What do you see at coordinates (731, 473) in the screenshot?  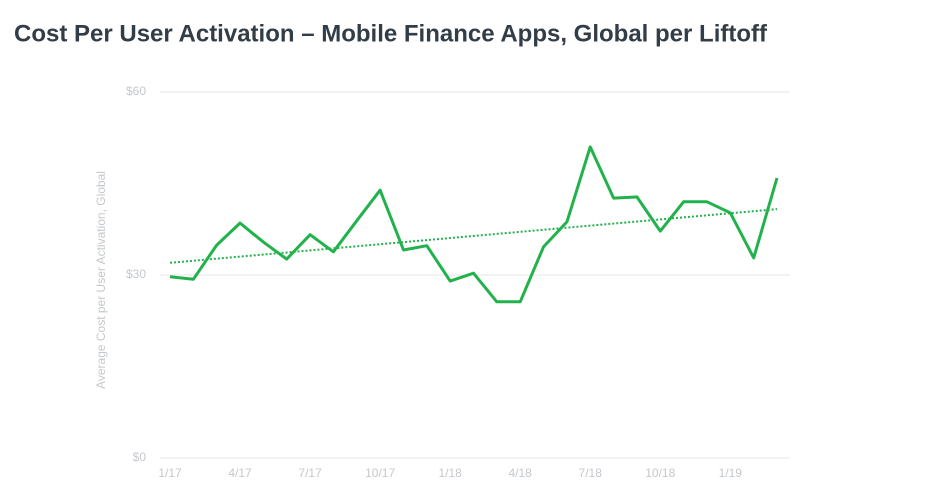 I see `x-tick-label: 1/19` at bounding box center [731, 473].